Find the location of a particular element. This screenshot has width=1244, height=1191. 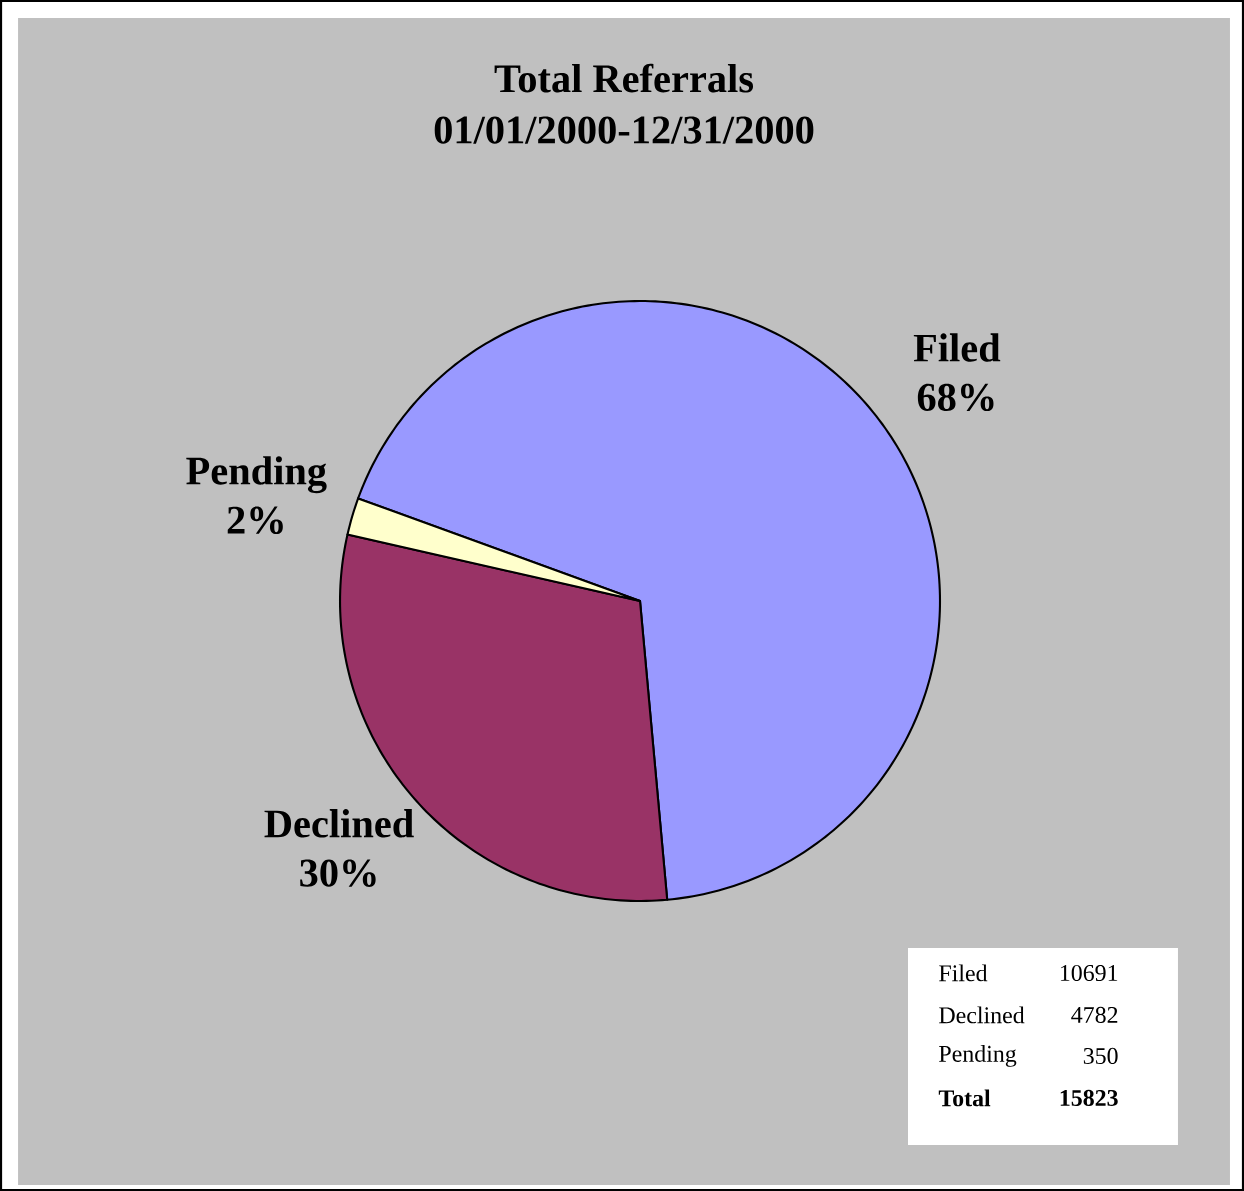

text: 350 is located at coordinates (1100, 1056).